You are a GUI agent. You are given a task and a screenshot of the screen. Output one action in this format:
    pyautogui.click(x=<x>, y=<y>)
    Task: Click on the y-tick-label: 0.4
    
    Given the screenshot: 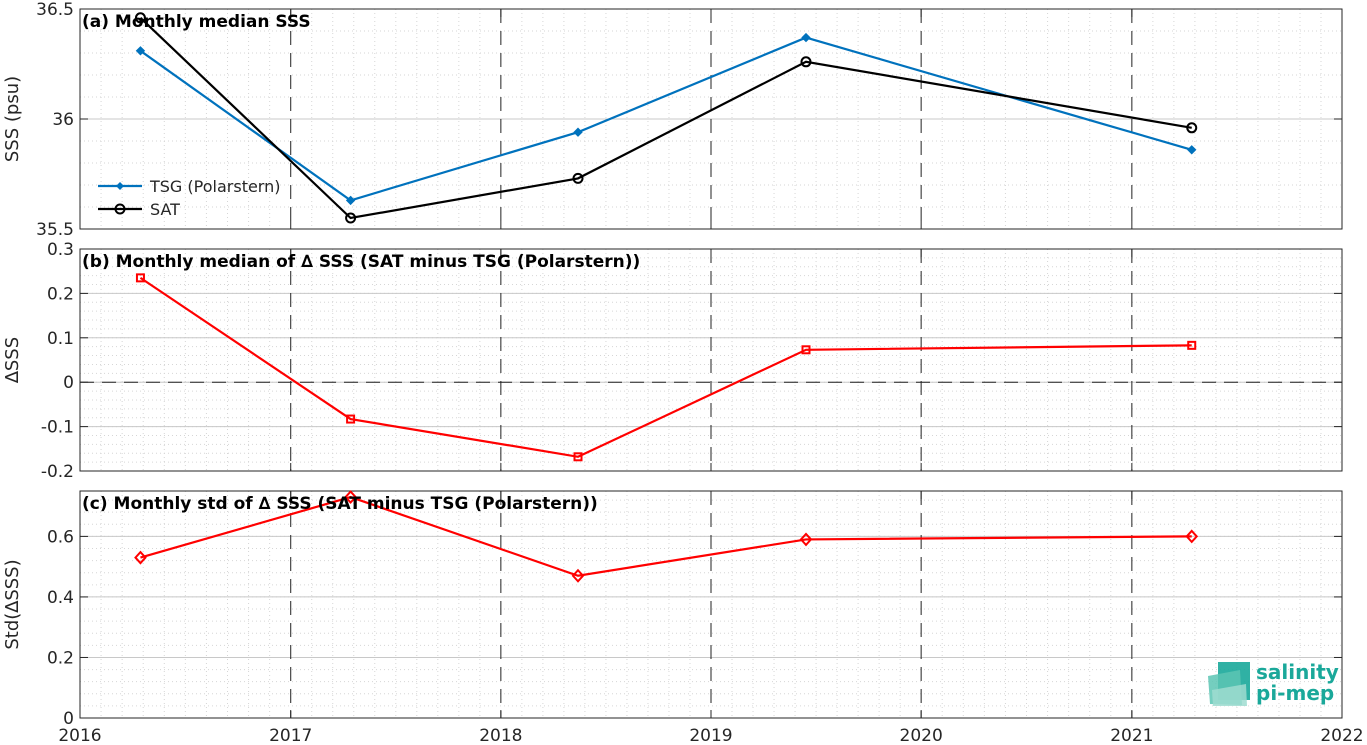 What is the action you would take?
    pyautogui.click(x=60, y=598)
    